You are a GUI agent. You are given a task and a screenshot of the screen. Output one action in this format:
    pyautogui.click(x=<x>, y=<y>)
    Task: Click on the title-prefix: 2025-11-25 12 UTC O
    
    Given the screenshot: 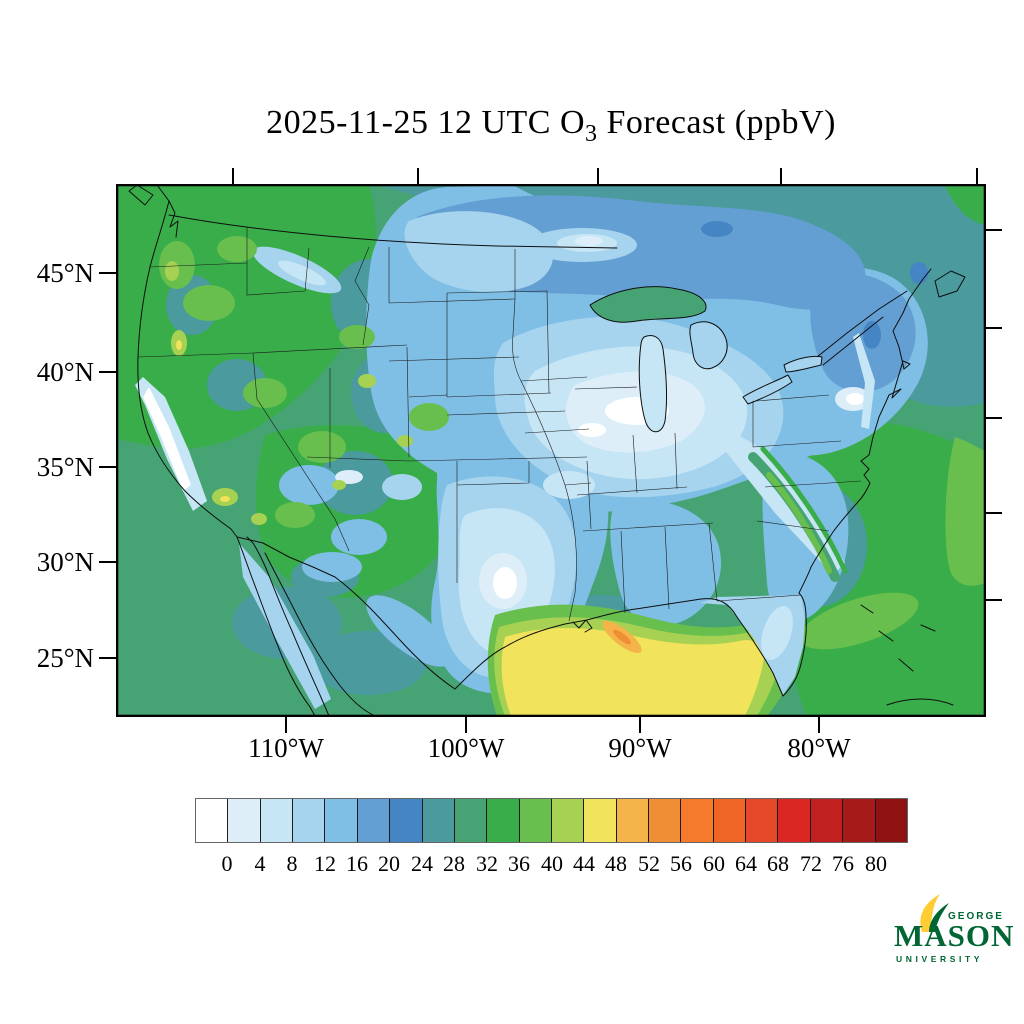 What is the action you would take?
    pyautogui.click(x=426, y=122)
    